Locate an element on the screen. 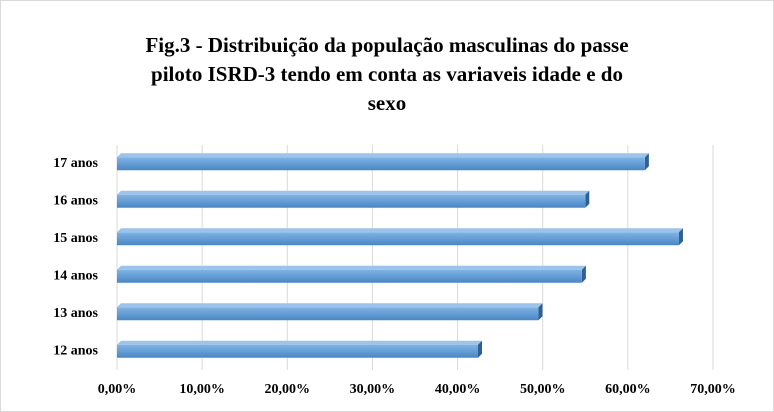 The height and width of the screenshot is (412, 774). chart-title: sexo is located at coordinates (387, 103).